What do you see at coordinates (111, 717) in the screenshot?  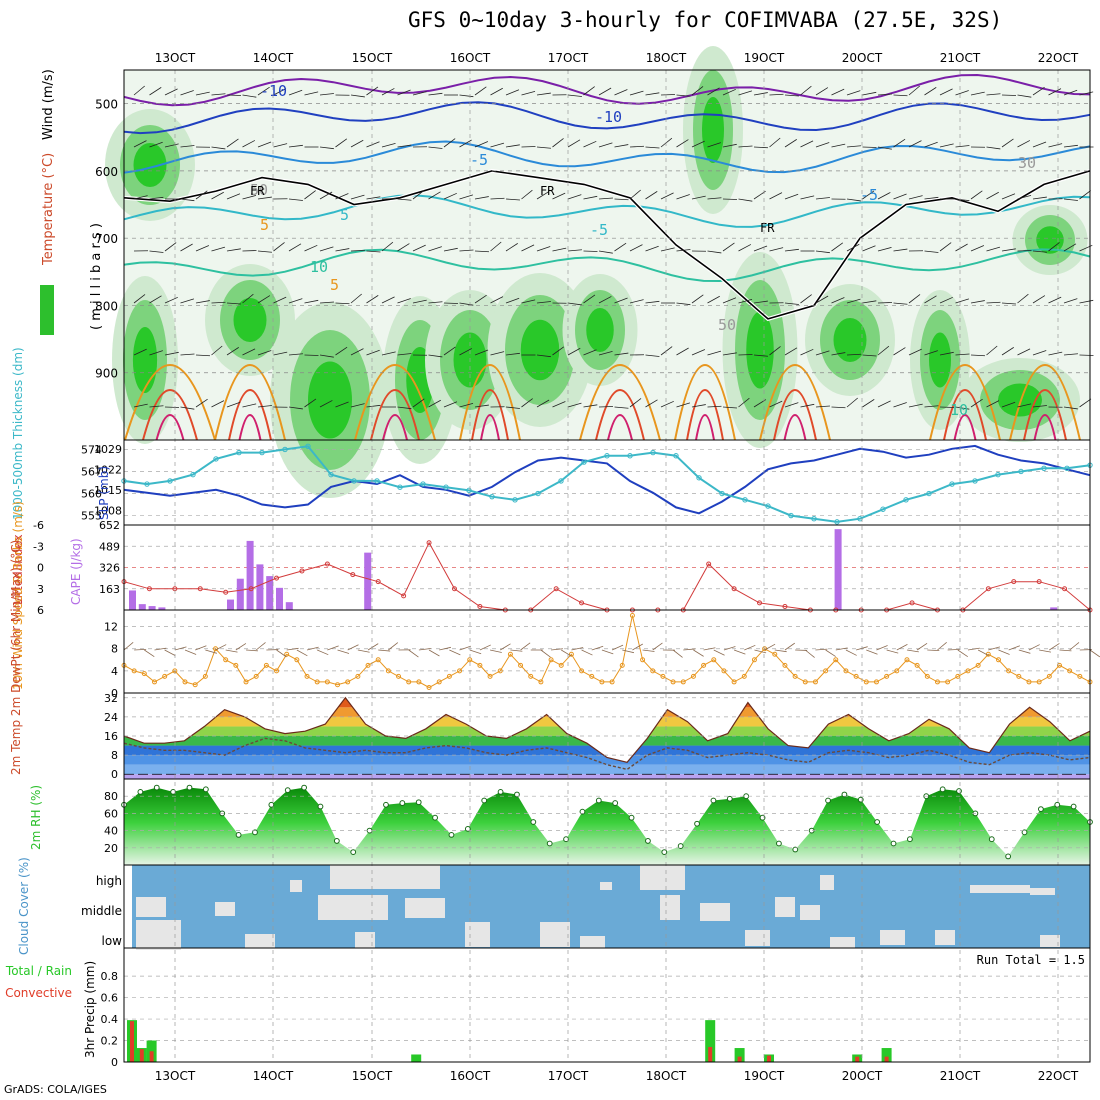 I see `temp-tick-label: 24` at bounding box center [111, 717].